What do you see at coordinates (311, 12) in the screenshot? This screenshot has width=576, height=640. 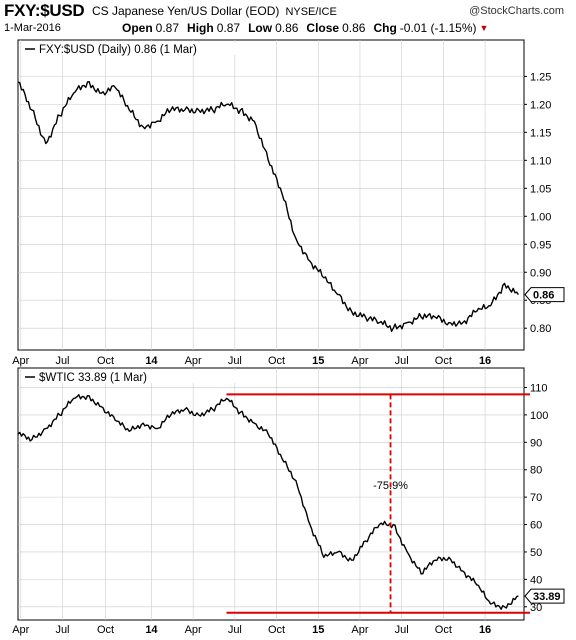 I see `exchange-text: NYSE/ICE` at bounding box center [311, 12].